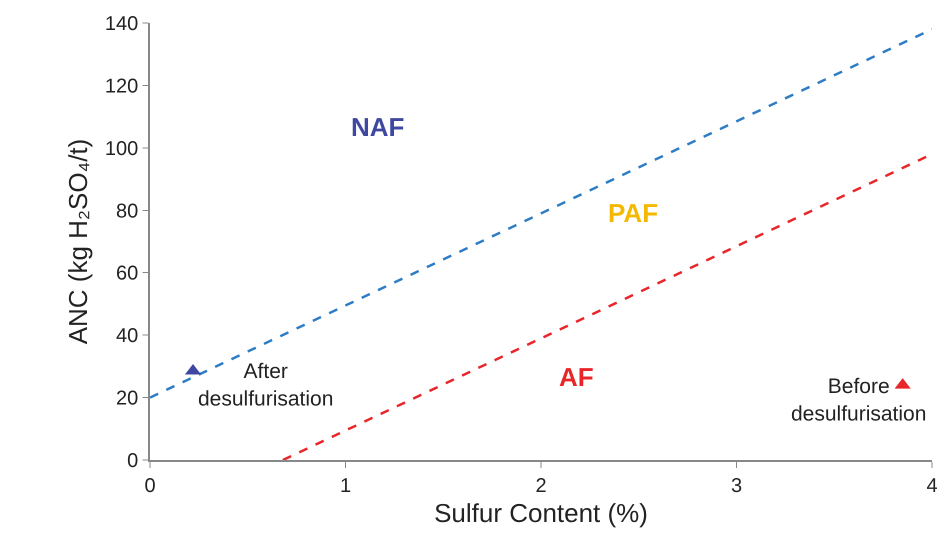 This screenshot has height=542, width=947. Describe the element at coordinates (346, 485) in the screenshot. I see `x-tick-label: 1` at that location.